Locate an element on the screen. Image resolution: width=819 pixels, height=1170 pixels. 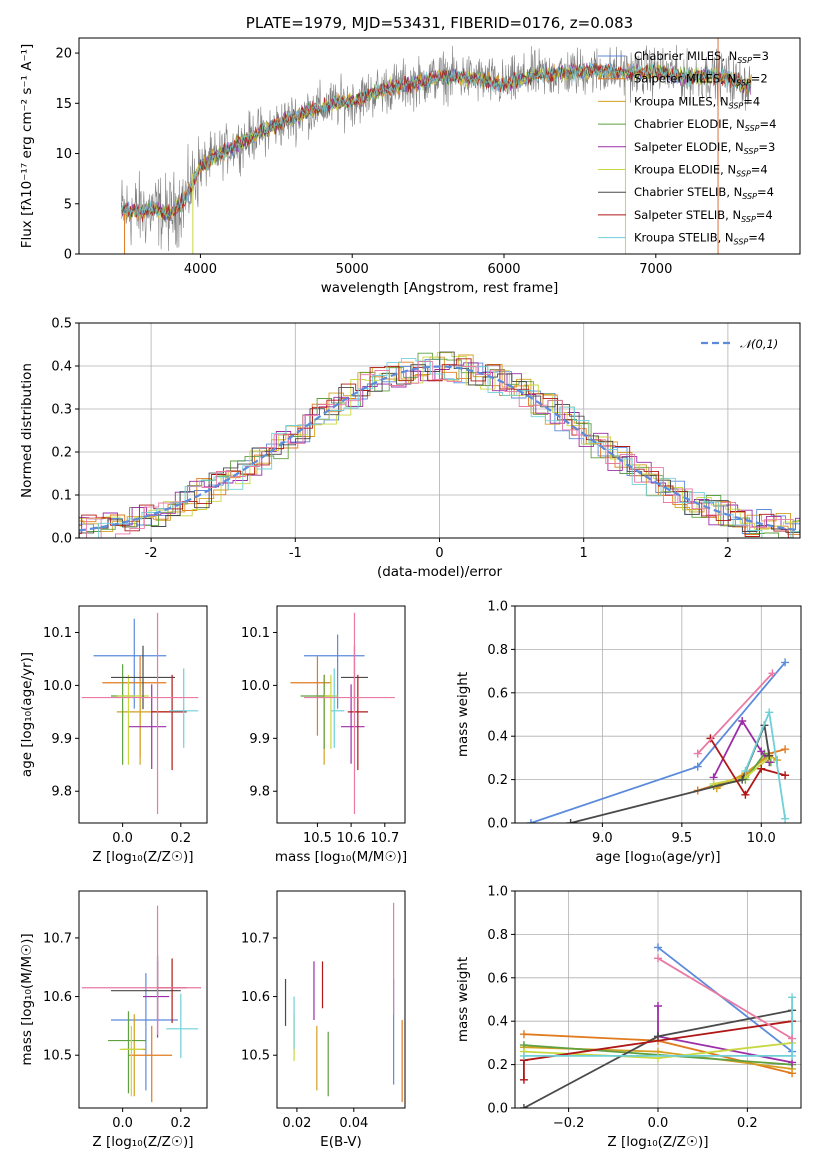
y-tick-label: 10.7 is located at coordinates (255, 938).